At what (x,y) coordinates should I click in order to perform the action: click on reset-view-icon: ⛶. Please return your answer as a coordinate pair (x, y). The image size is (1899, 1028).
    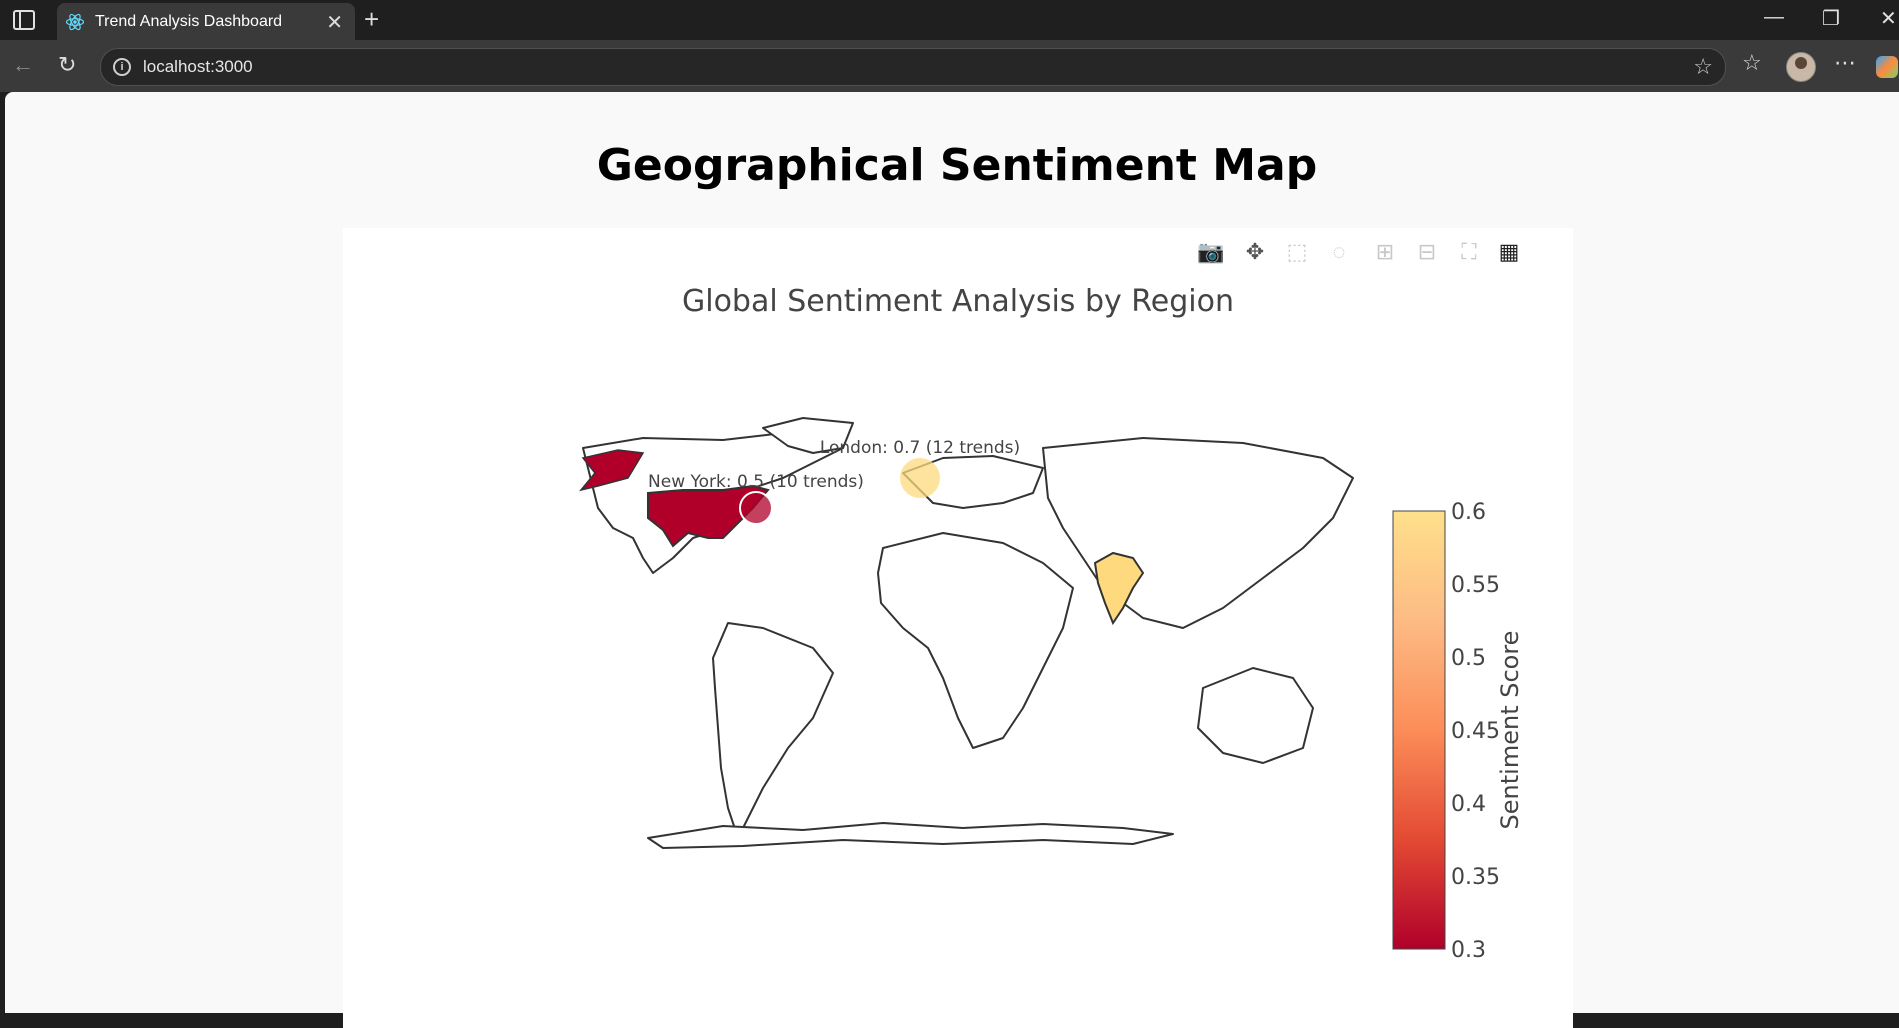
    Looking at the image, I should click on (1469, 251).